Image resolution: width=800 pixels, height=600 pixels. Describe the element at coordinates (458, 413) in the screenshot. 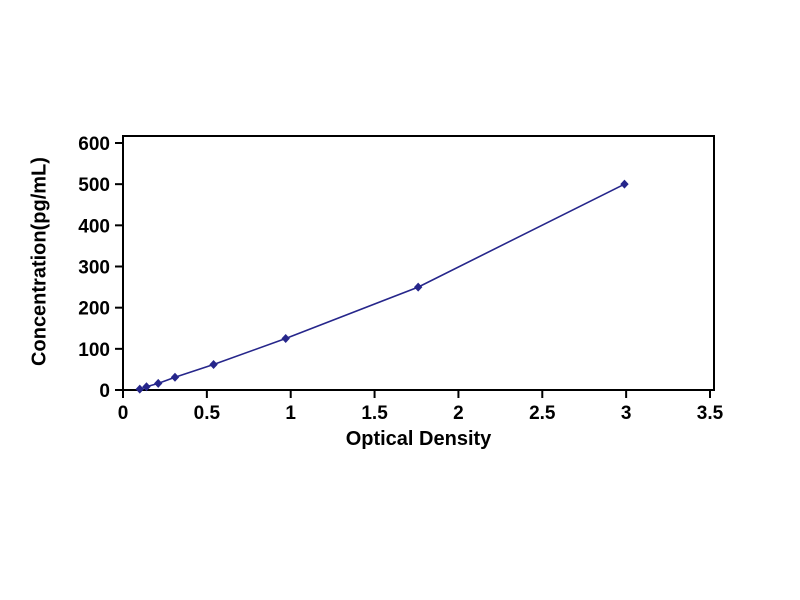

I see `x-tick-label: 2` at that location.